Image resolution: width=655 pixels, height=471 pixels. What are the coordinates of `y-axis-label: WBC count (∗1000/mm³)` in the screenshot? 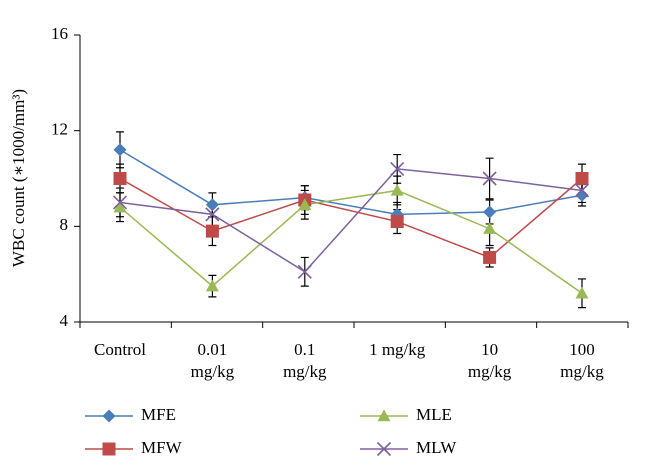 It's located at (18, 178).